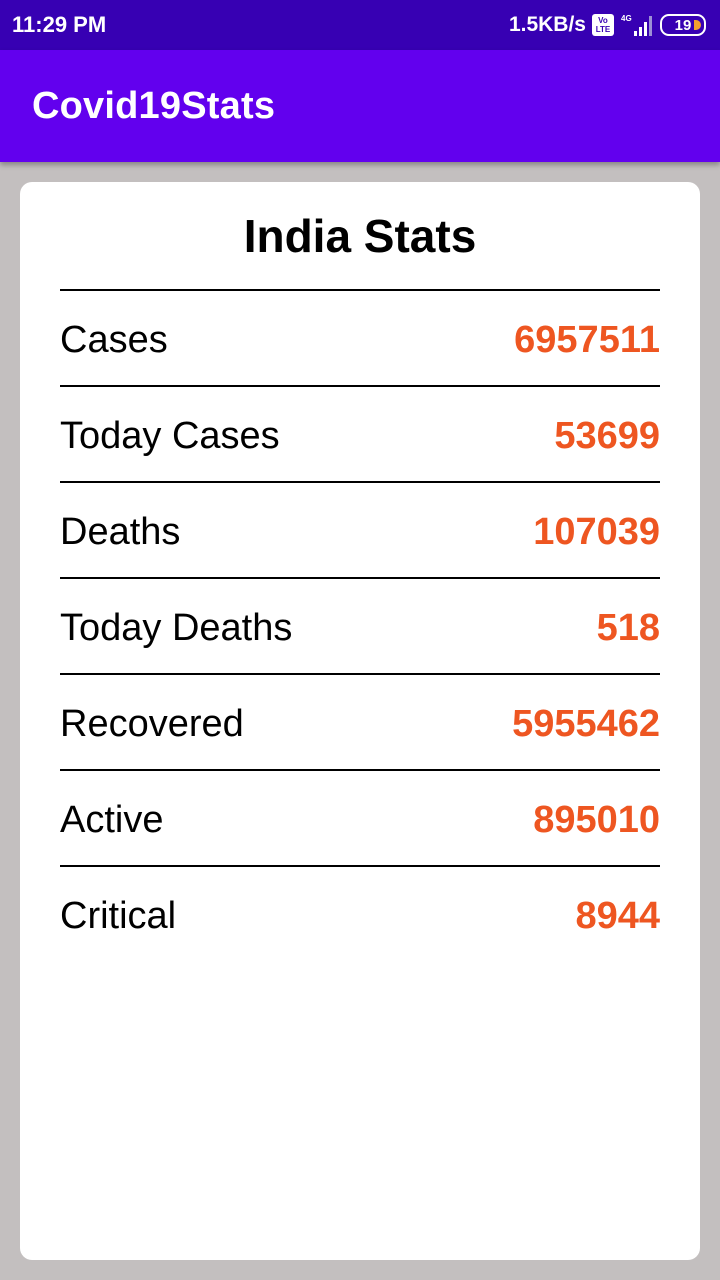 Image resolution: width=720 pixels, height=1280 pixels. What do you see at coordinates (603, 29) in the screenshot?
I see `volte-bottom-label: LTE` at bounding box center [603, 29].